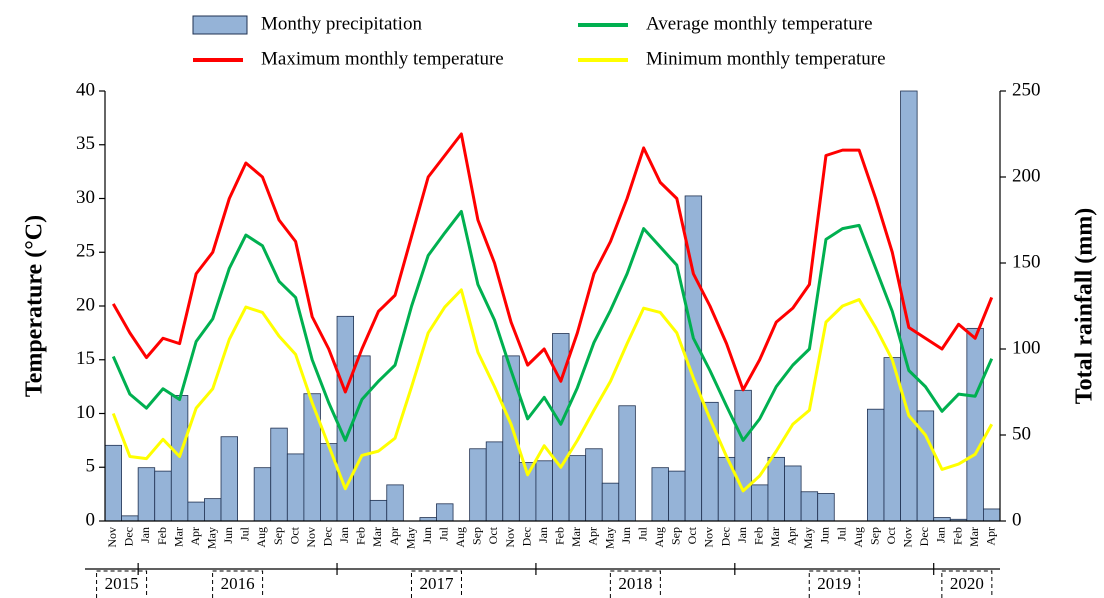  I want to click on legend-label: Maximum monthly temperature, so click(382, 58).